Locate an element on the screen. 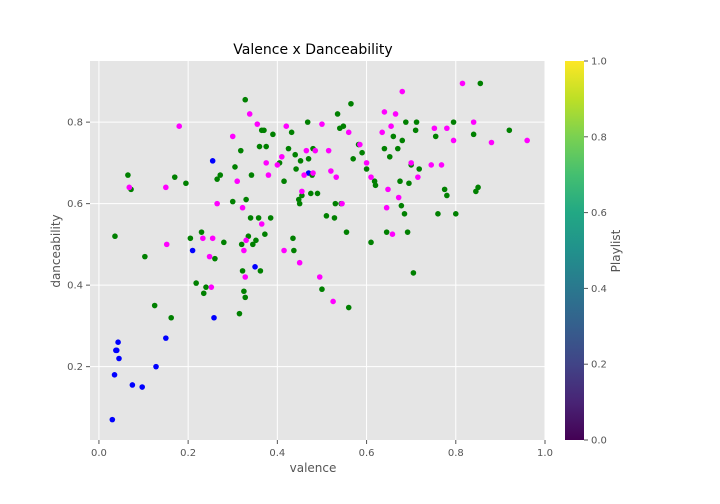 Image resolution: width=720 pixels, height=504 pixels. colorbar-ticks: 0.0 0.2 0.4 0.6 0.8 1.0 is located at coordinates (595, 252).